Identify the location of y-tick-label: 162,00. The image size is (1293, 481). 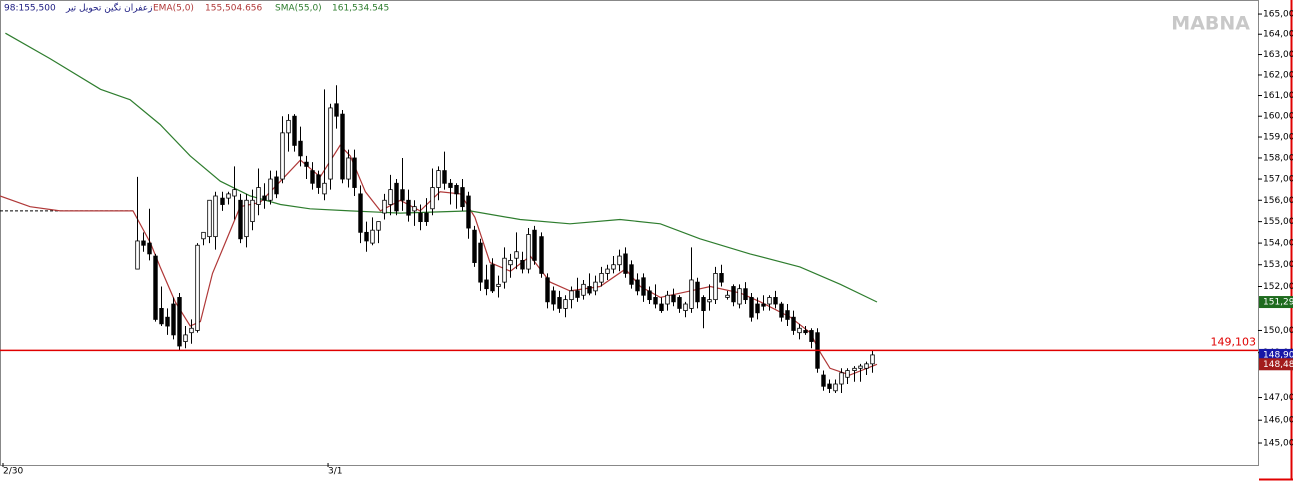
(1278, 75).